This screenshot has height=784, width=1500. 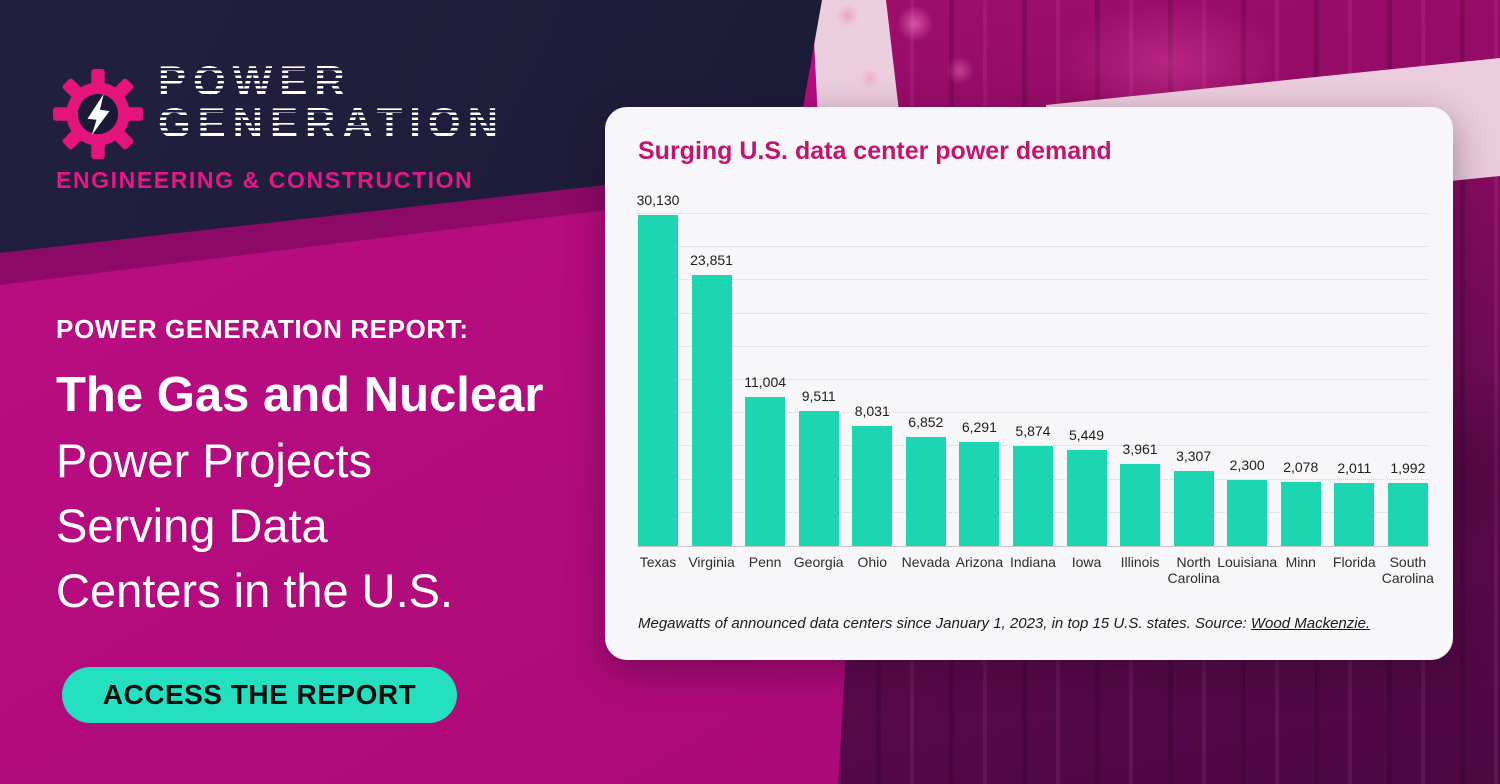 What do you see at coordinates (259, 695) in the screenshot?
I see `access-report-button: ACCESS THE REPORT` at bounding box center [259, 695].